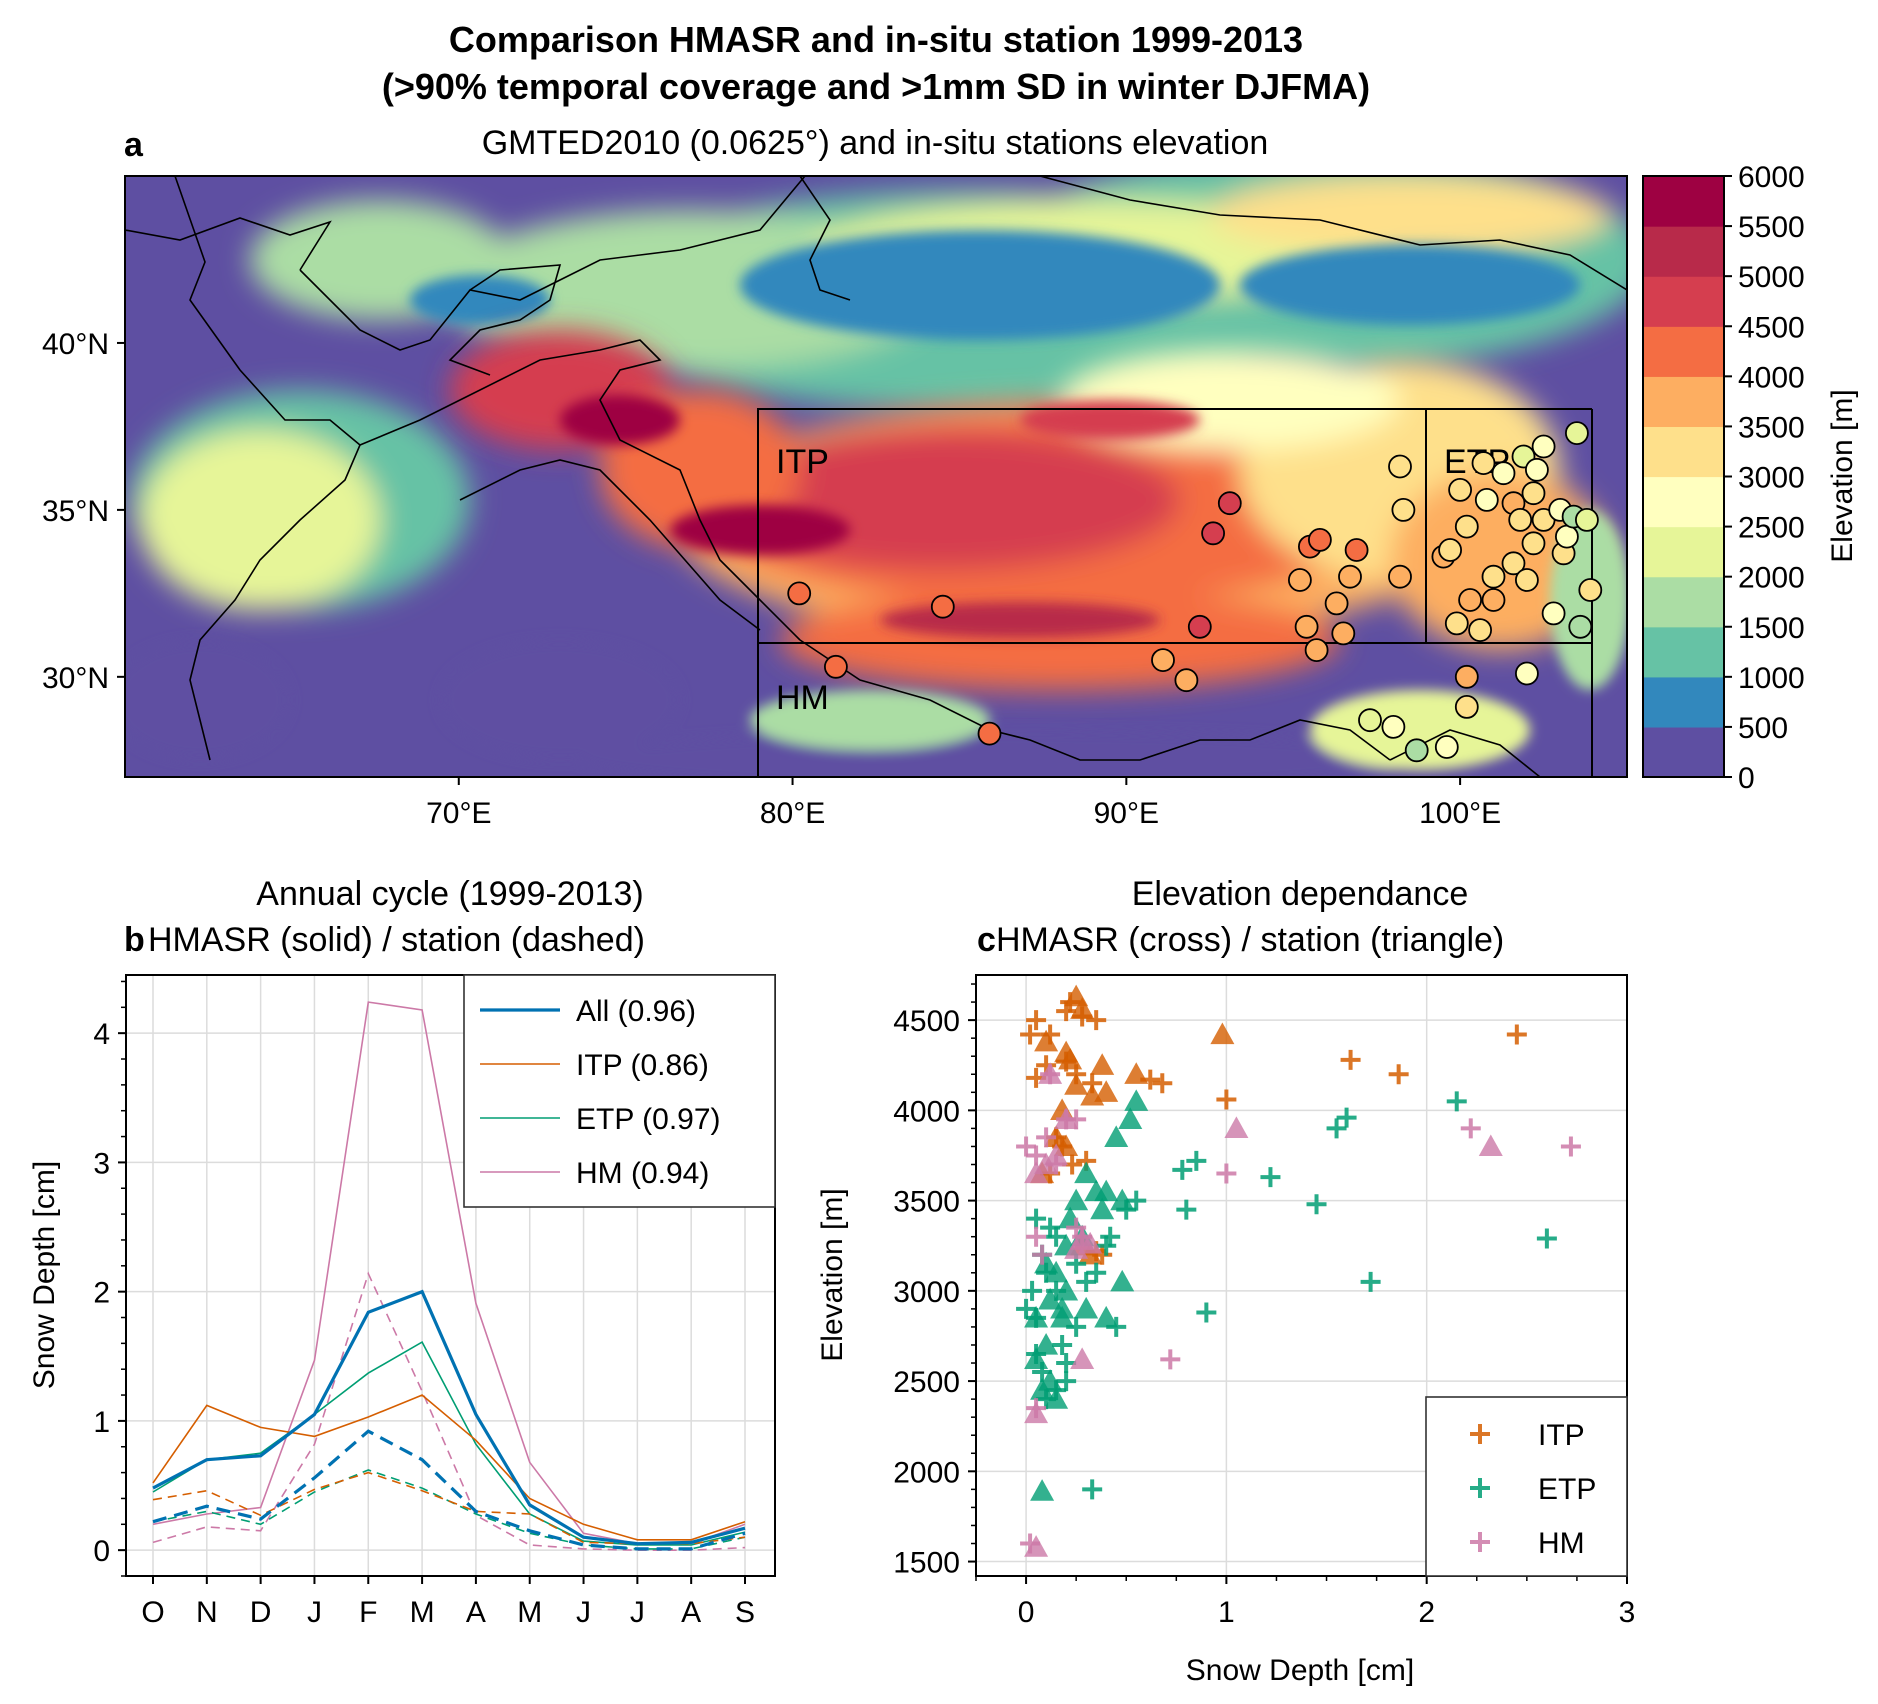 This screenshot has height=1704, width=1878. What do you see at coordinates (101, 1034) in the screenshot?
I see `y-tick-label: 4` at bounding box center [101, 1034].